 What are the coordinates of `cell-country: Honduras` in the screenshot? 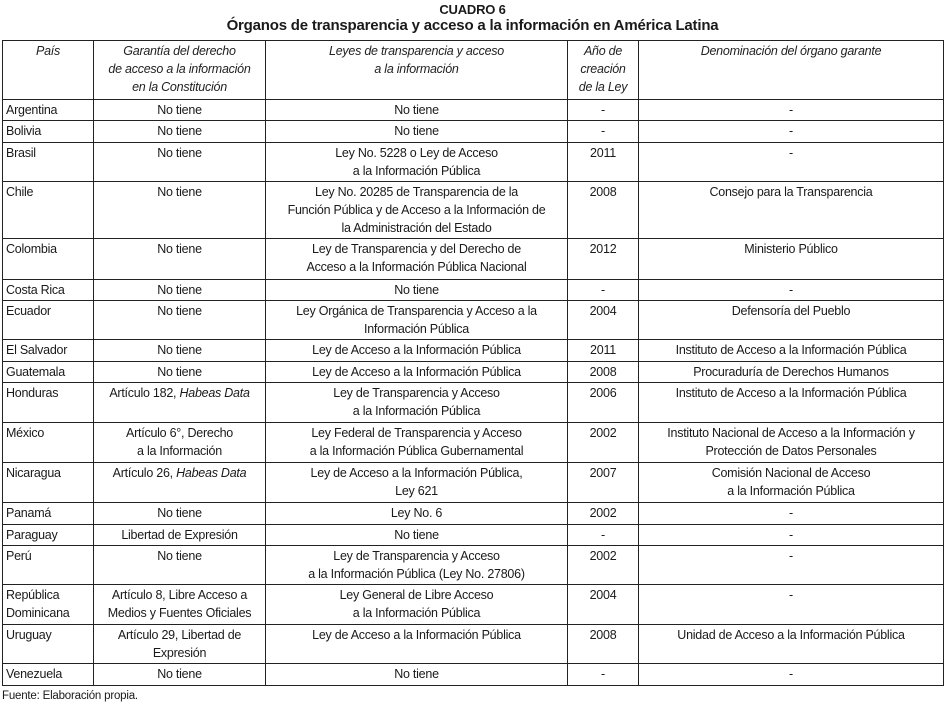 It's located at (48, 402).